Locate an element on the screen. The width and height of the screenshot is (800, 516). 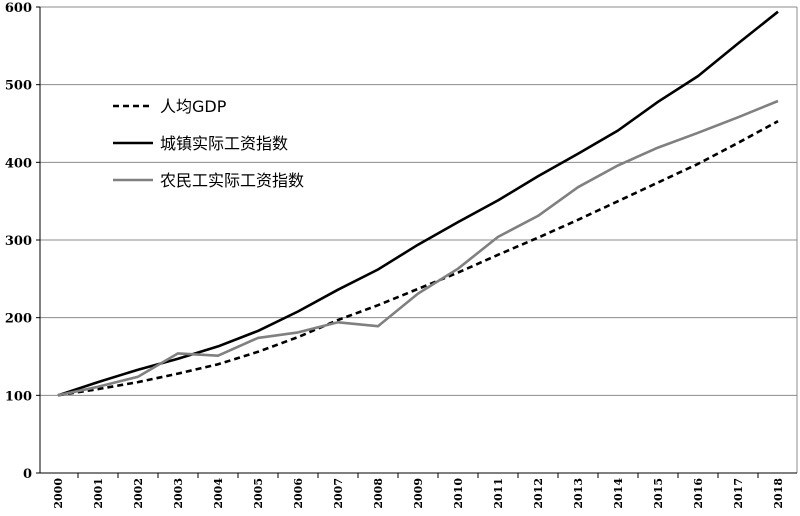
y-tick-label: 200 is located at coordinates (18, 319).